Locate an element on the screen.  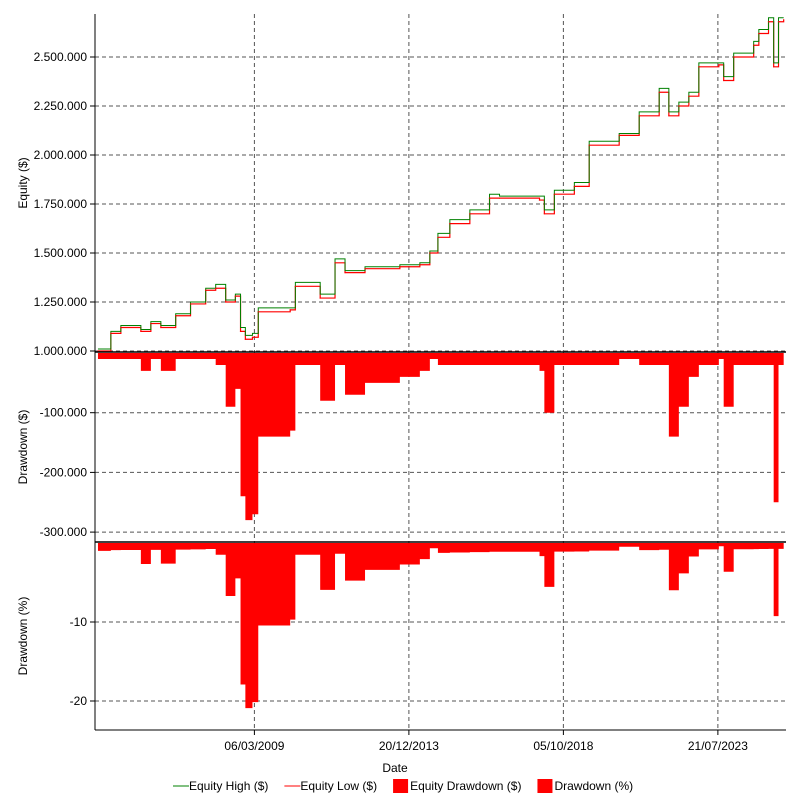
x-tick-label: 05/10/2018 is located at coordinates (563, 746).